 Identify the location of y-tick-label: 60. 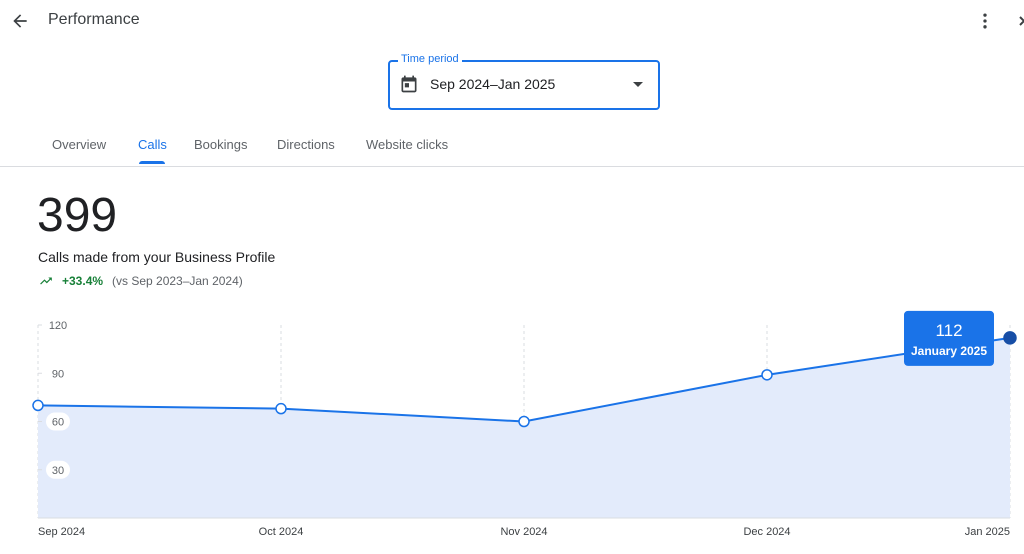
(58, 423).